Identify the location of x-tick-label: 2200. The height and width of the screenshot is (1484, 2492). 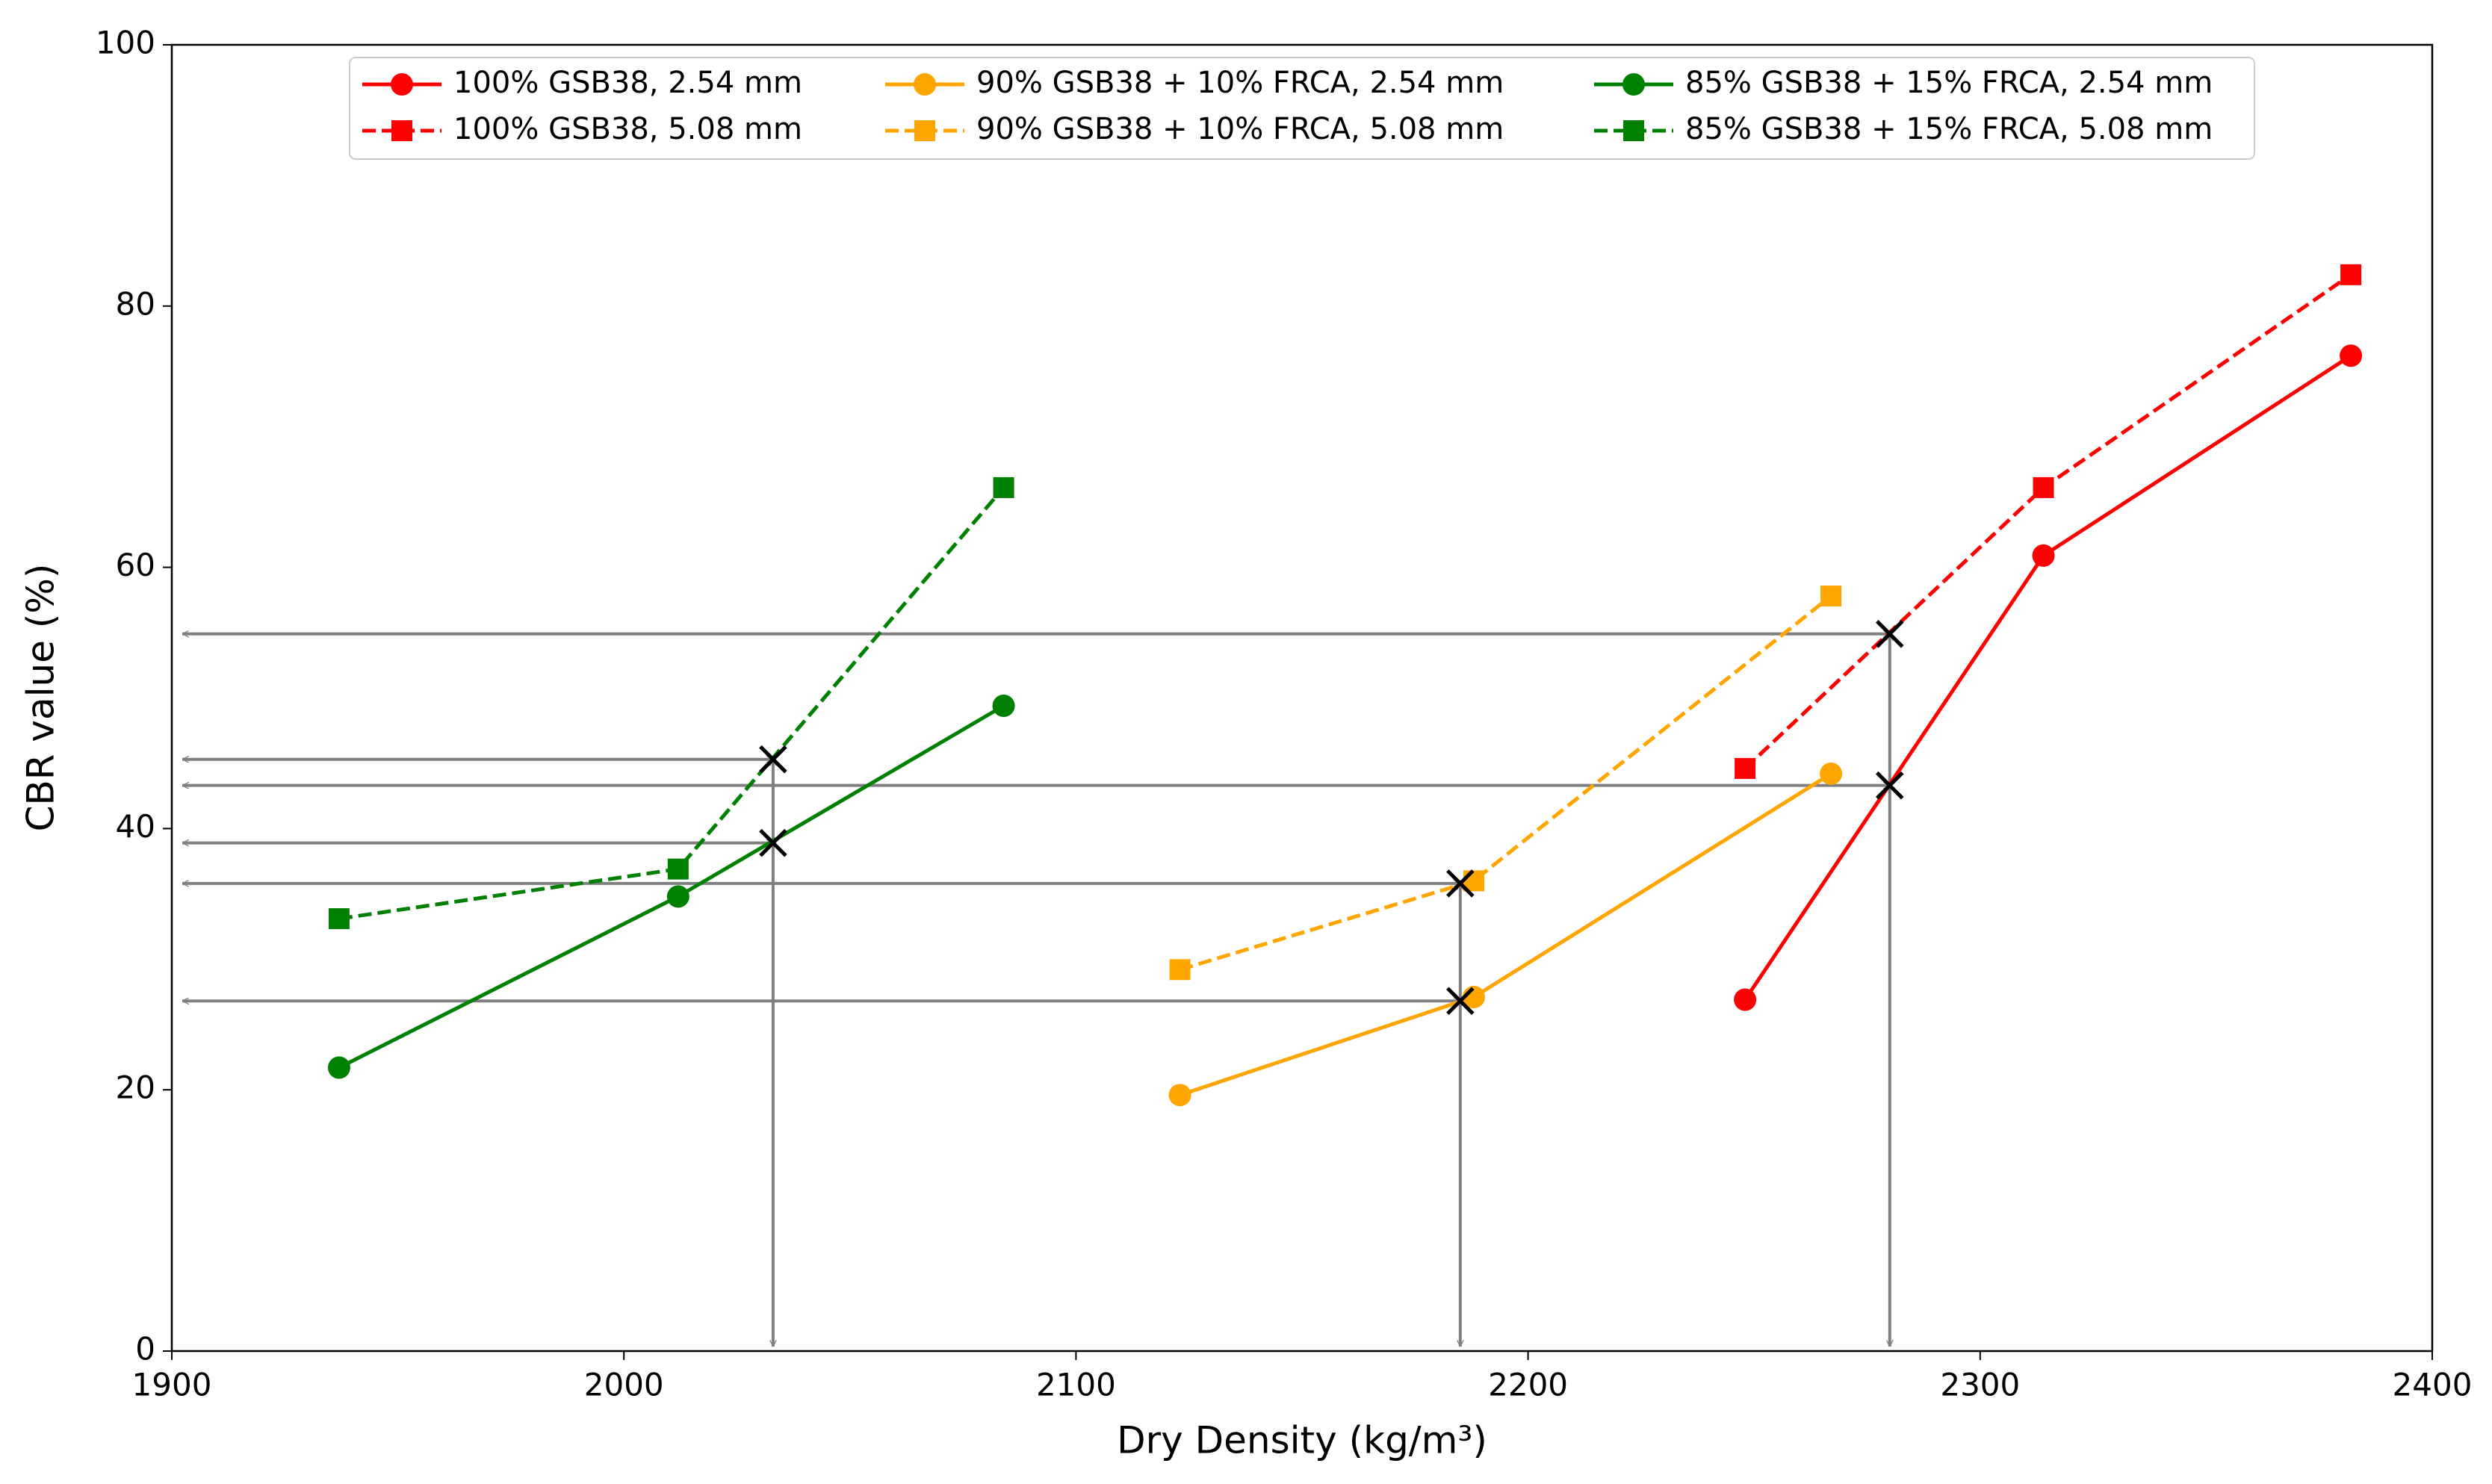
(1528, 1385).